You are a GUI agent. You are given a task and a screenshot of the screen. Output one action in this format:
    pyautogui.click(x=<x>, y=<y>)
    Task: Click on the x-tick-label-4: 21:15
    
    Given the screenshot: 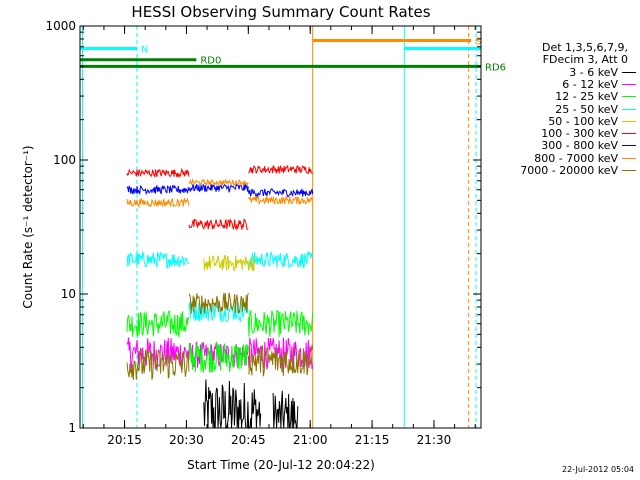 What is the action you would take?
    pyautogui.click(x=372, y=440)
    